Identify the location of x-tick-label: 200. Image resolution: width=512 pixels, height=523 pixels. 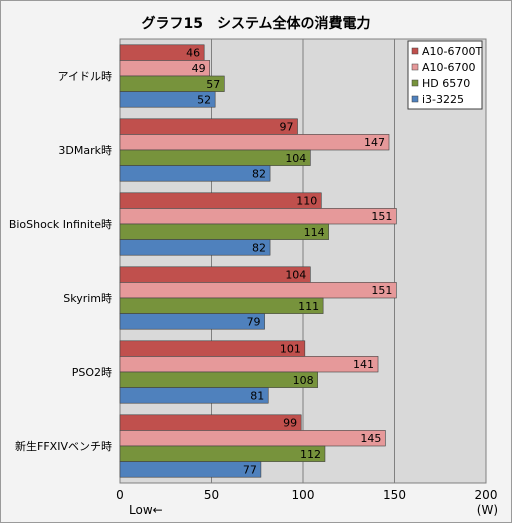
(486, 495).